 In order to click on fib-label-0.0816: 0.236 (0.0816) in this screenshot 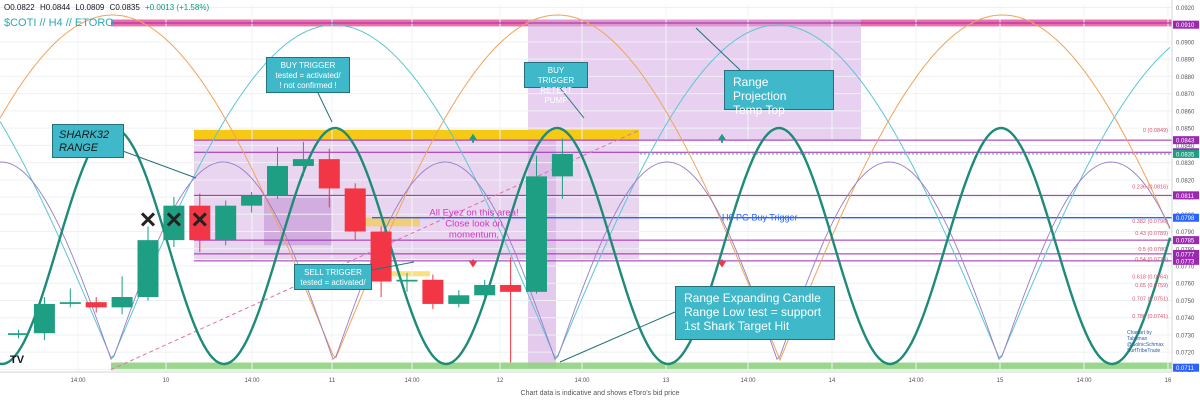, I will do `click(1150, 188)`.